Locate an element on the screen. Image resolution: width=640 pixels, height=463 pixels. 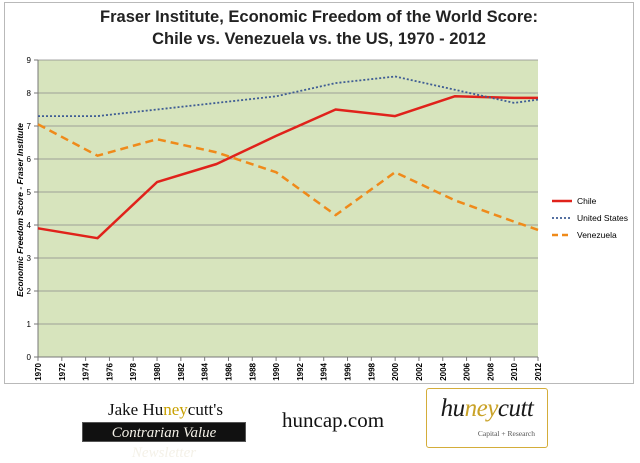
y-tick-label: 6 is located at coordinates (29, 159).